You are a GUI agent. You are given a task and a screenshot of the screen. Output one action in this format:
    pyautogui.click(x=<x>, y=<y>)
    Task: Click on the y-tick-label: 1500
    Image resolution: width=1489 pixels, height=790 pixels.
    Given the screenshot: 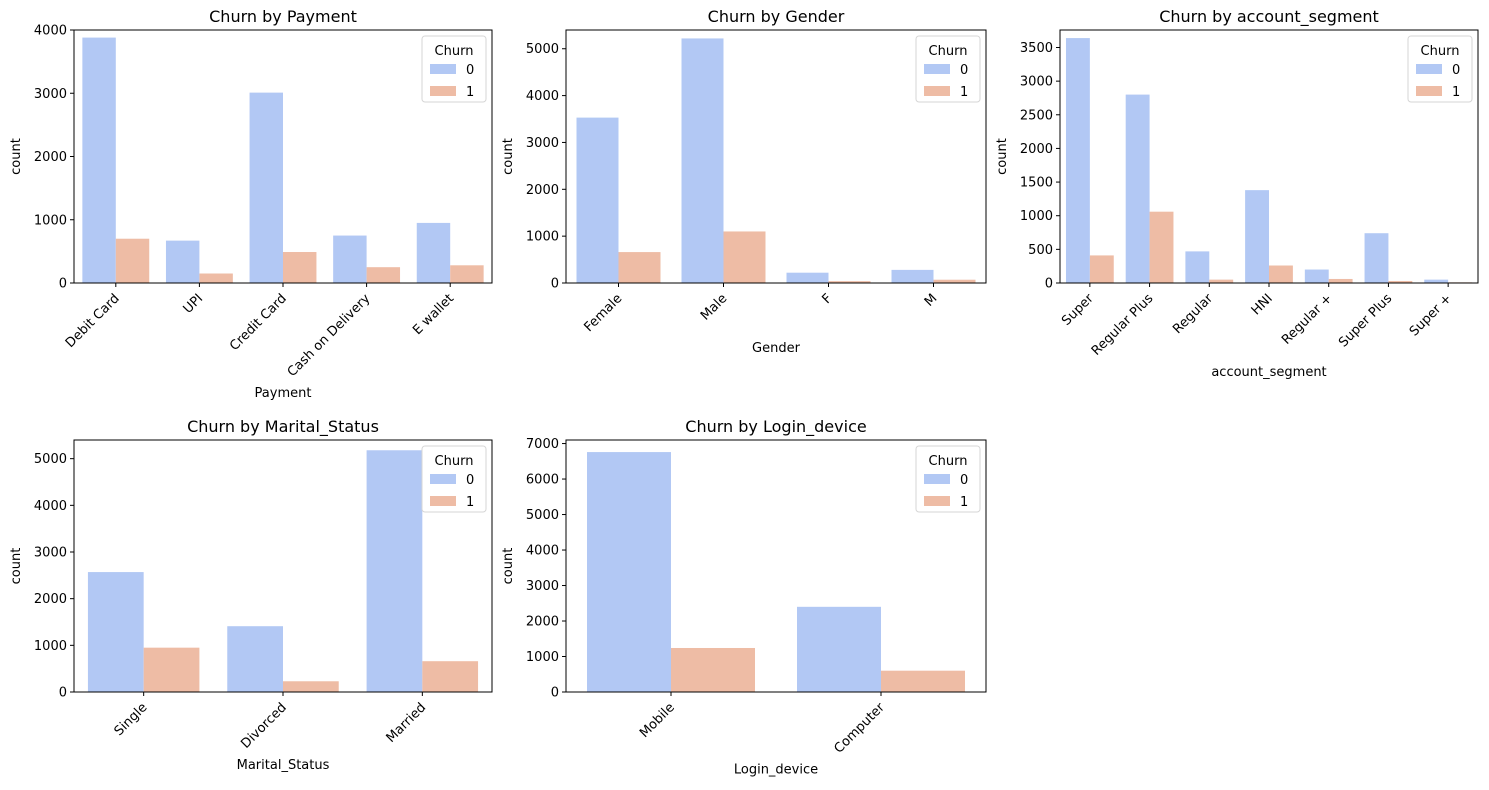 What is the action you would take?
    pyautogui.click(x=1036, y=183)
    